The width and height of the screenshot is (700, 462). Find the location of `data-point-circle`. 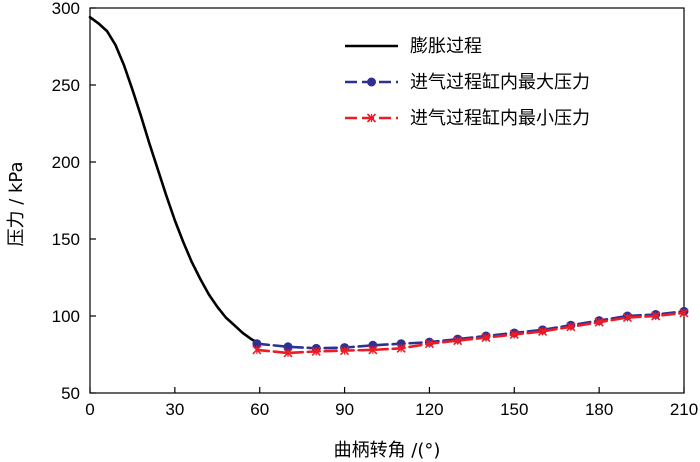

data-point-circle is located at coordinates (371, 82).